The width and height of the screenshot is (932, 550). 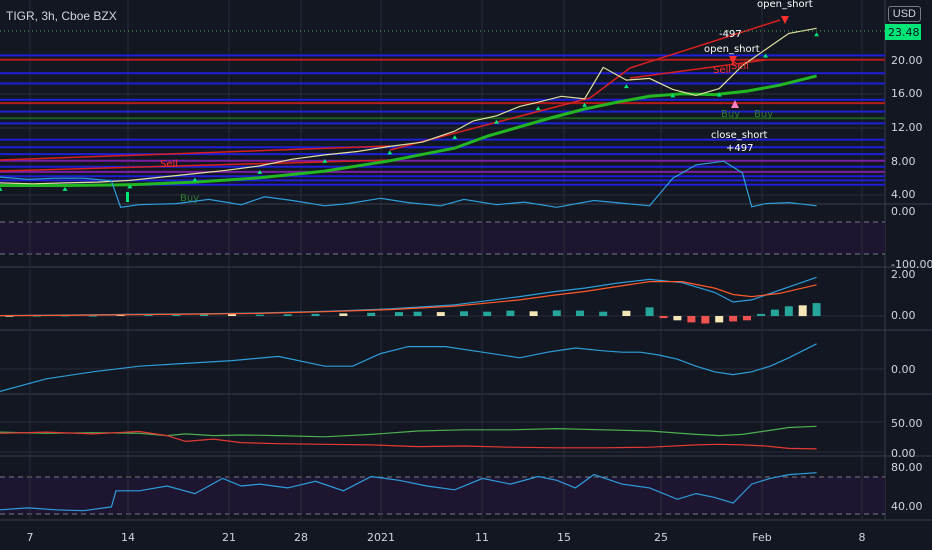 I want to click on y-tick-label: 12.00, so click(x=907, y=127).